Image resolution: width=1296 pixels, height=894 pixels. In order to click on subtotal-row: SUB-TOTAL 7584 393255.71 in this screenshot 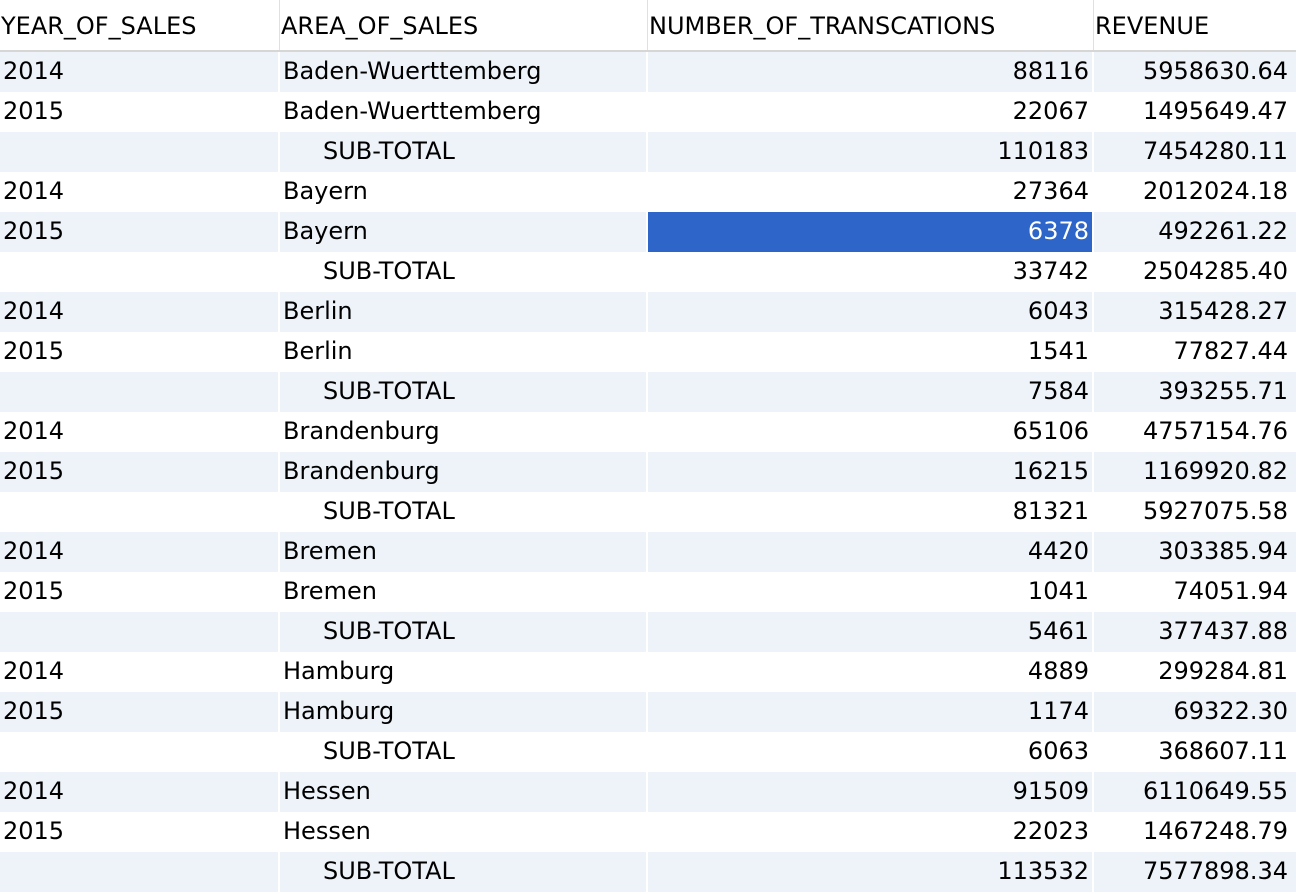, I will do `click(648, 392)`.